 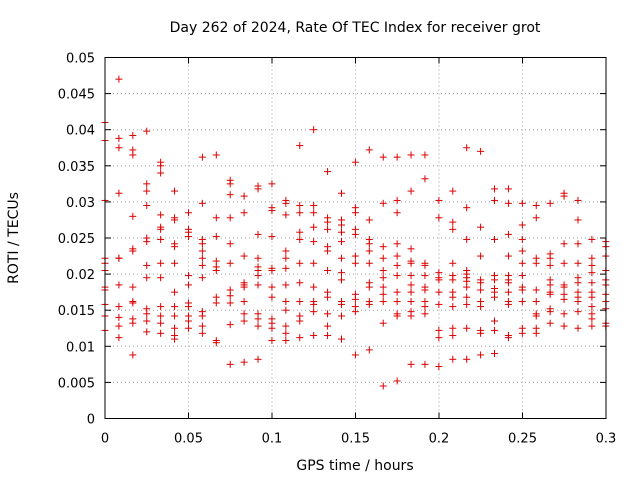 What do you see at coordinates (522, 439) in the screenshot?
I see `x-tick-label: 0.25` at bounding box center [522, 439].